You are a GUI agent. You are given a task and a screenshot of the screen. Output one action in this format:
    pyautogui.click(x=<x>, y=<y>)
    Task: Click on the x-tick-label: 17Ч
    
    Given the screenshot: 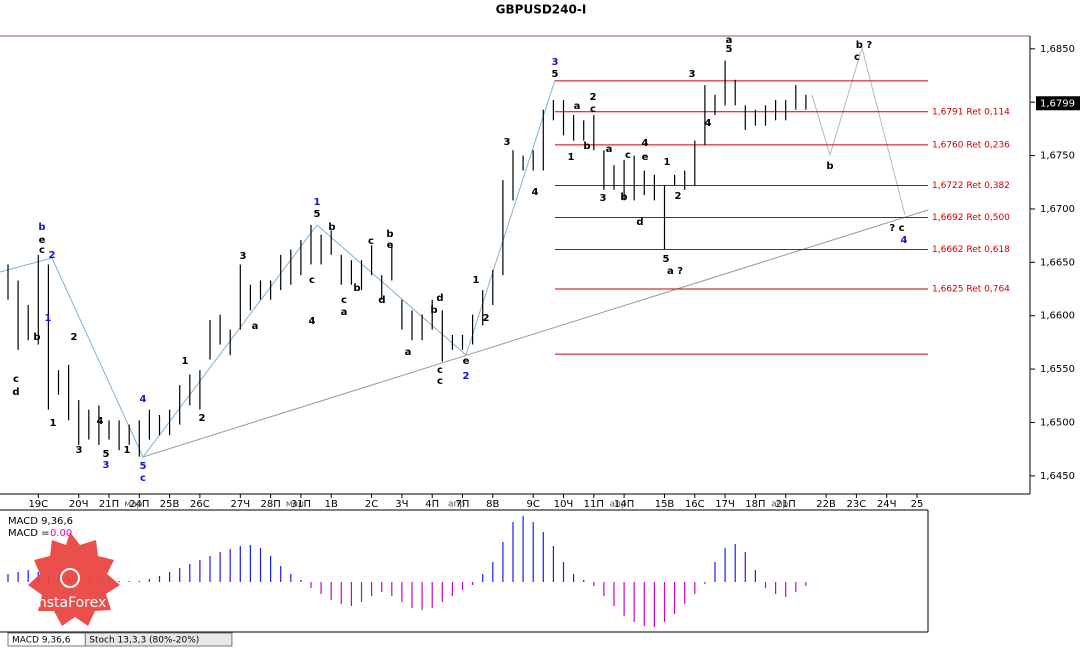 What is the action you would take?
    pyautogui.click(x=725, y=504)
    